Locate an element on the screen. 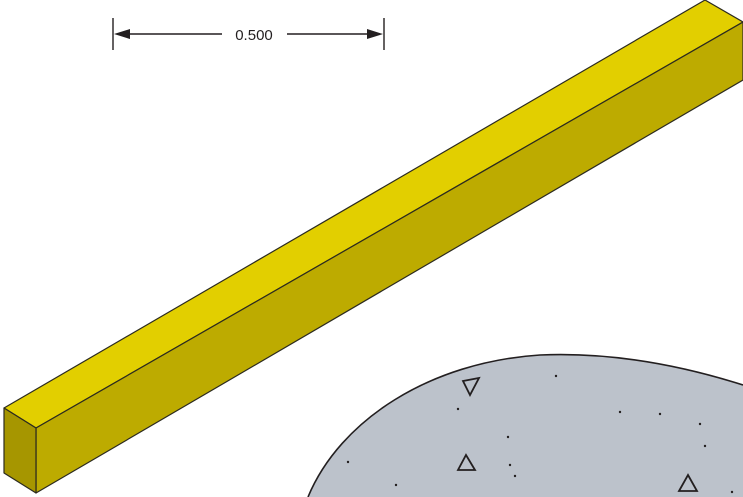  bar-end-face is located at coordinates (20, 450).